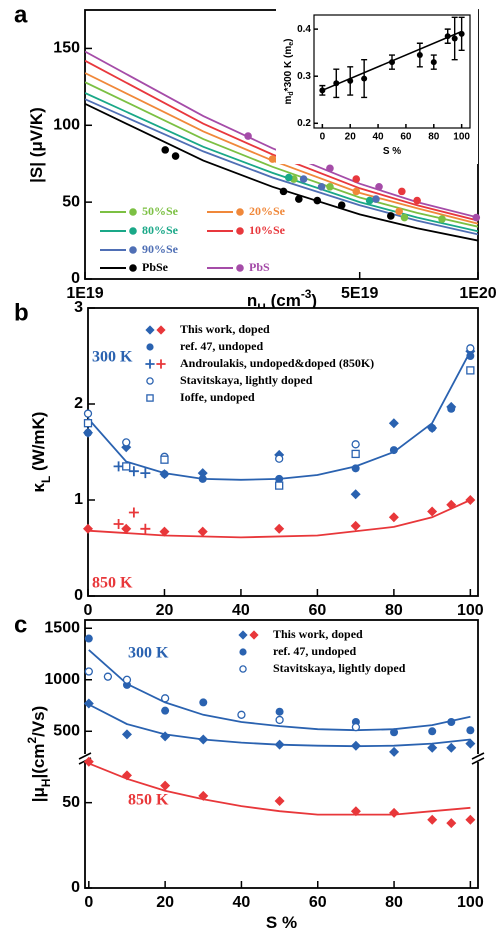 This screenshot has height=933, width=497. I want to click on label-part: H, so click(46, 783).